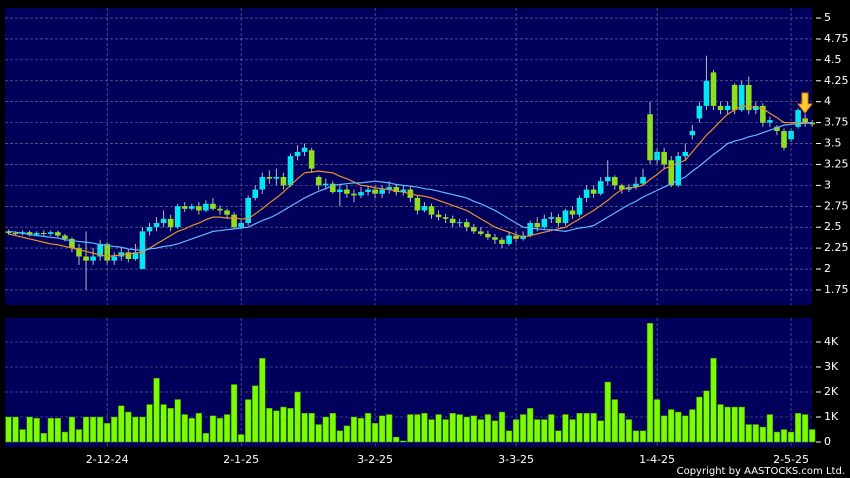 The width and height of the screenshot is (850, 478). What do you see at coordinates (375, 459) in the screenshot?
I see `x-tick-label: 3-2-25` at bounding box center [375, 459].